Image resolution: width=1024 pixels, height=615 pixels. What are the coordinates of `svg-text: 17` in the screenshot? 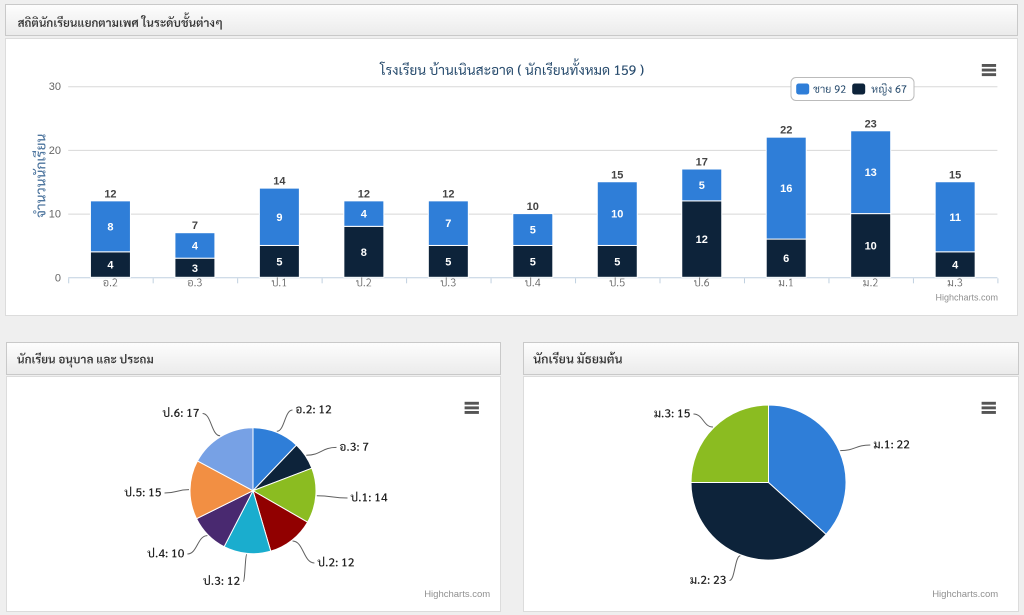 It's located at (702, 163).